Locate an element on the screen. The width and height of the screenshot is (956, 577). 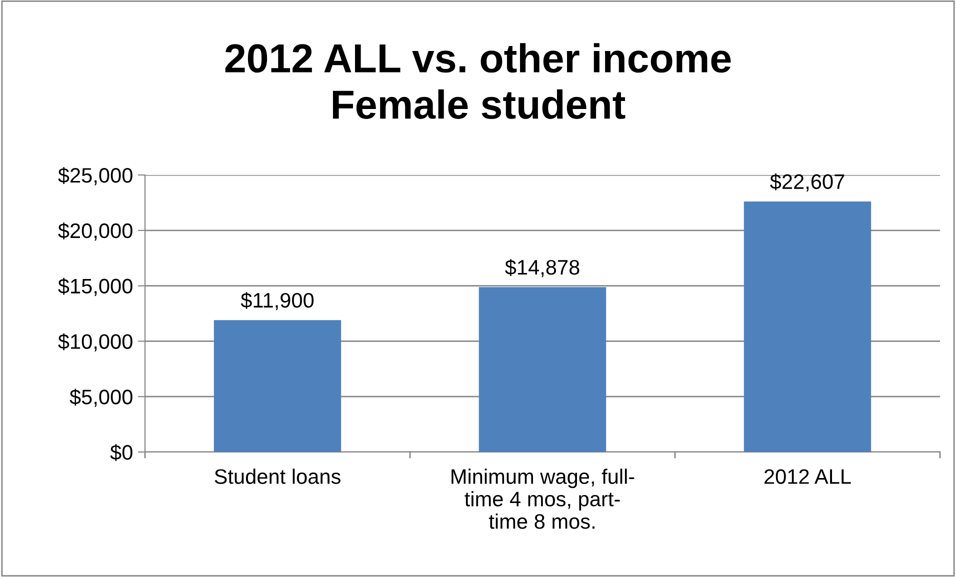
x-tick-label: Minimum wage, full-time 4 mos, part-time 8 mos. is located at coordinates (543, 498).